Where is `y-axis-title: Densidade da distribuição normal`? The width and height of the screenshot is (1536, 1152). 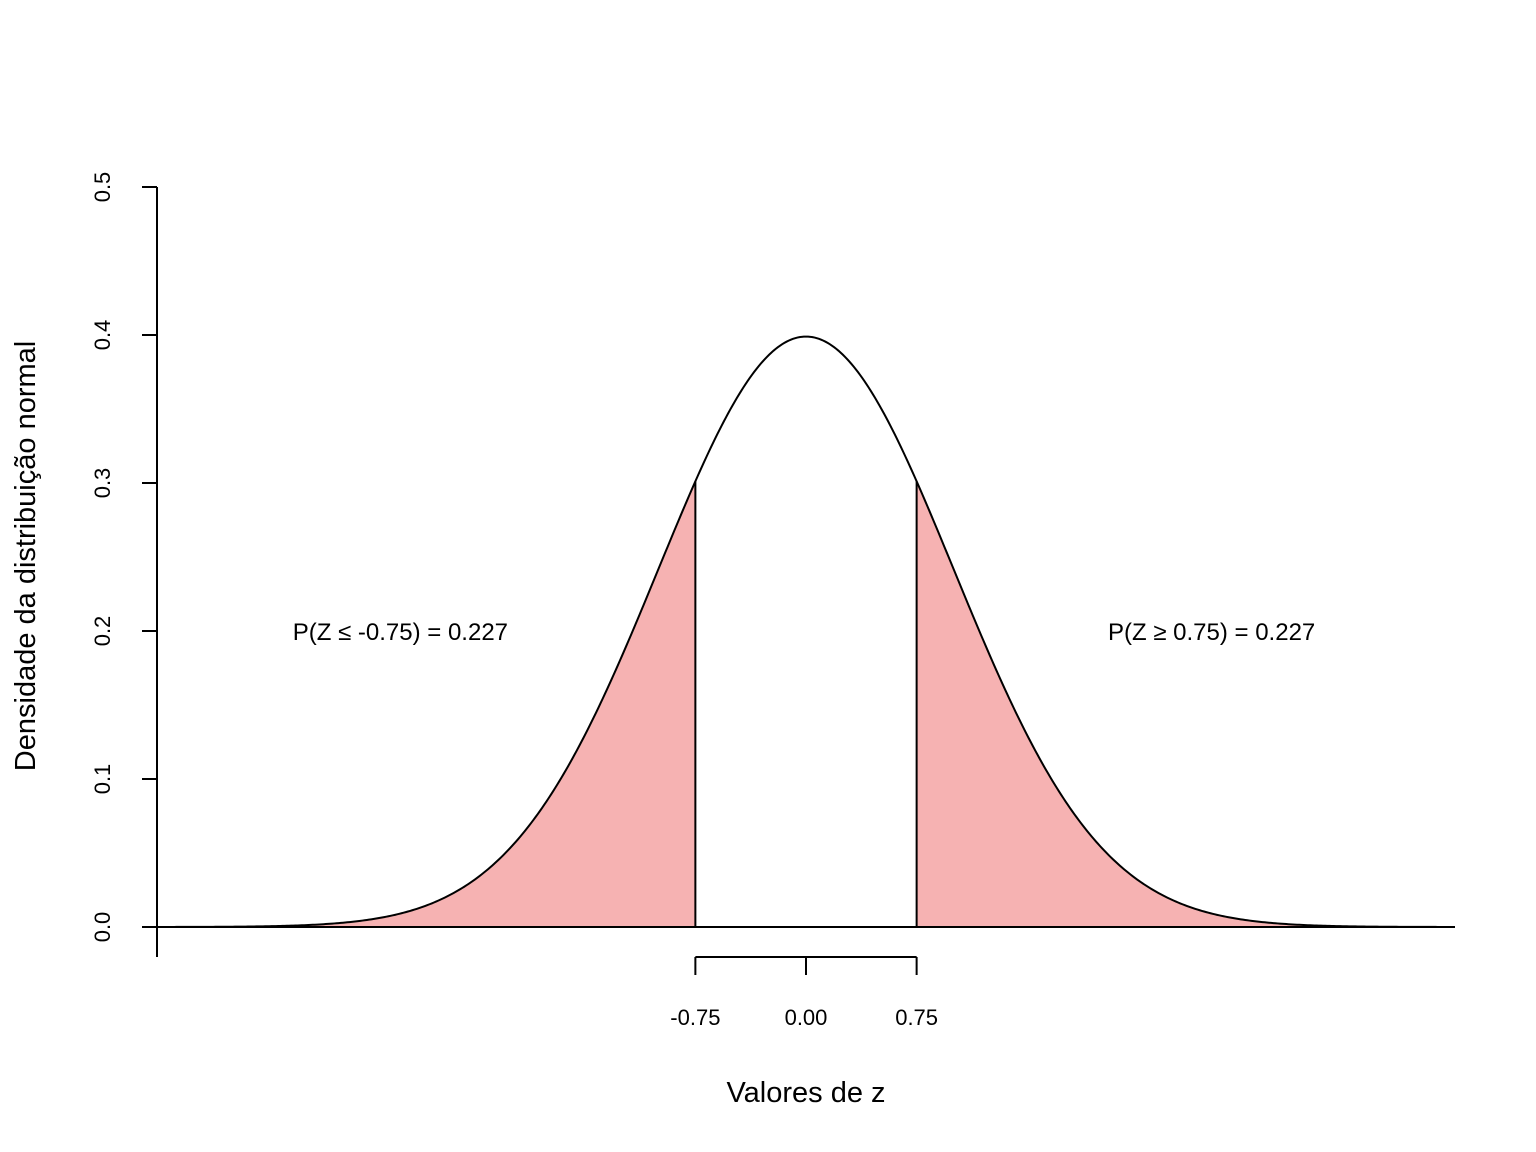 y-axis-title: Densidade da distribuição normal is located at coordinates (26, 556).